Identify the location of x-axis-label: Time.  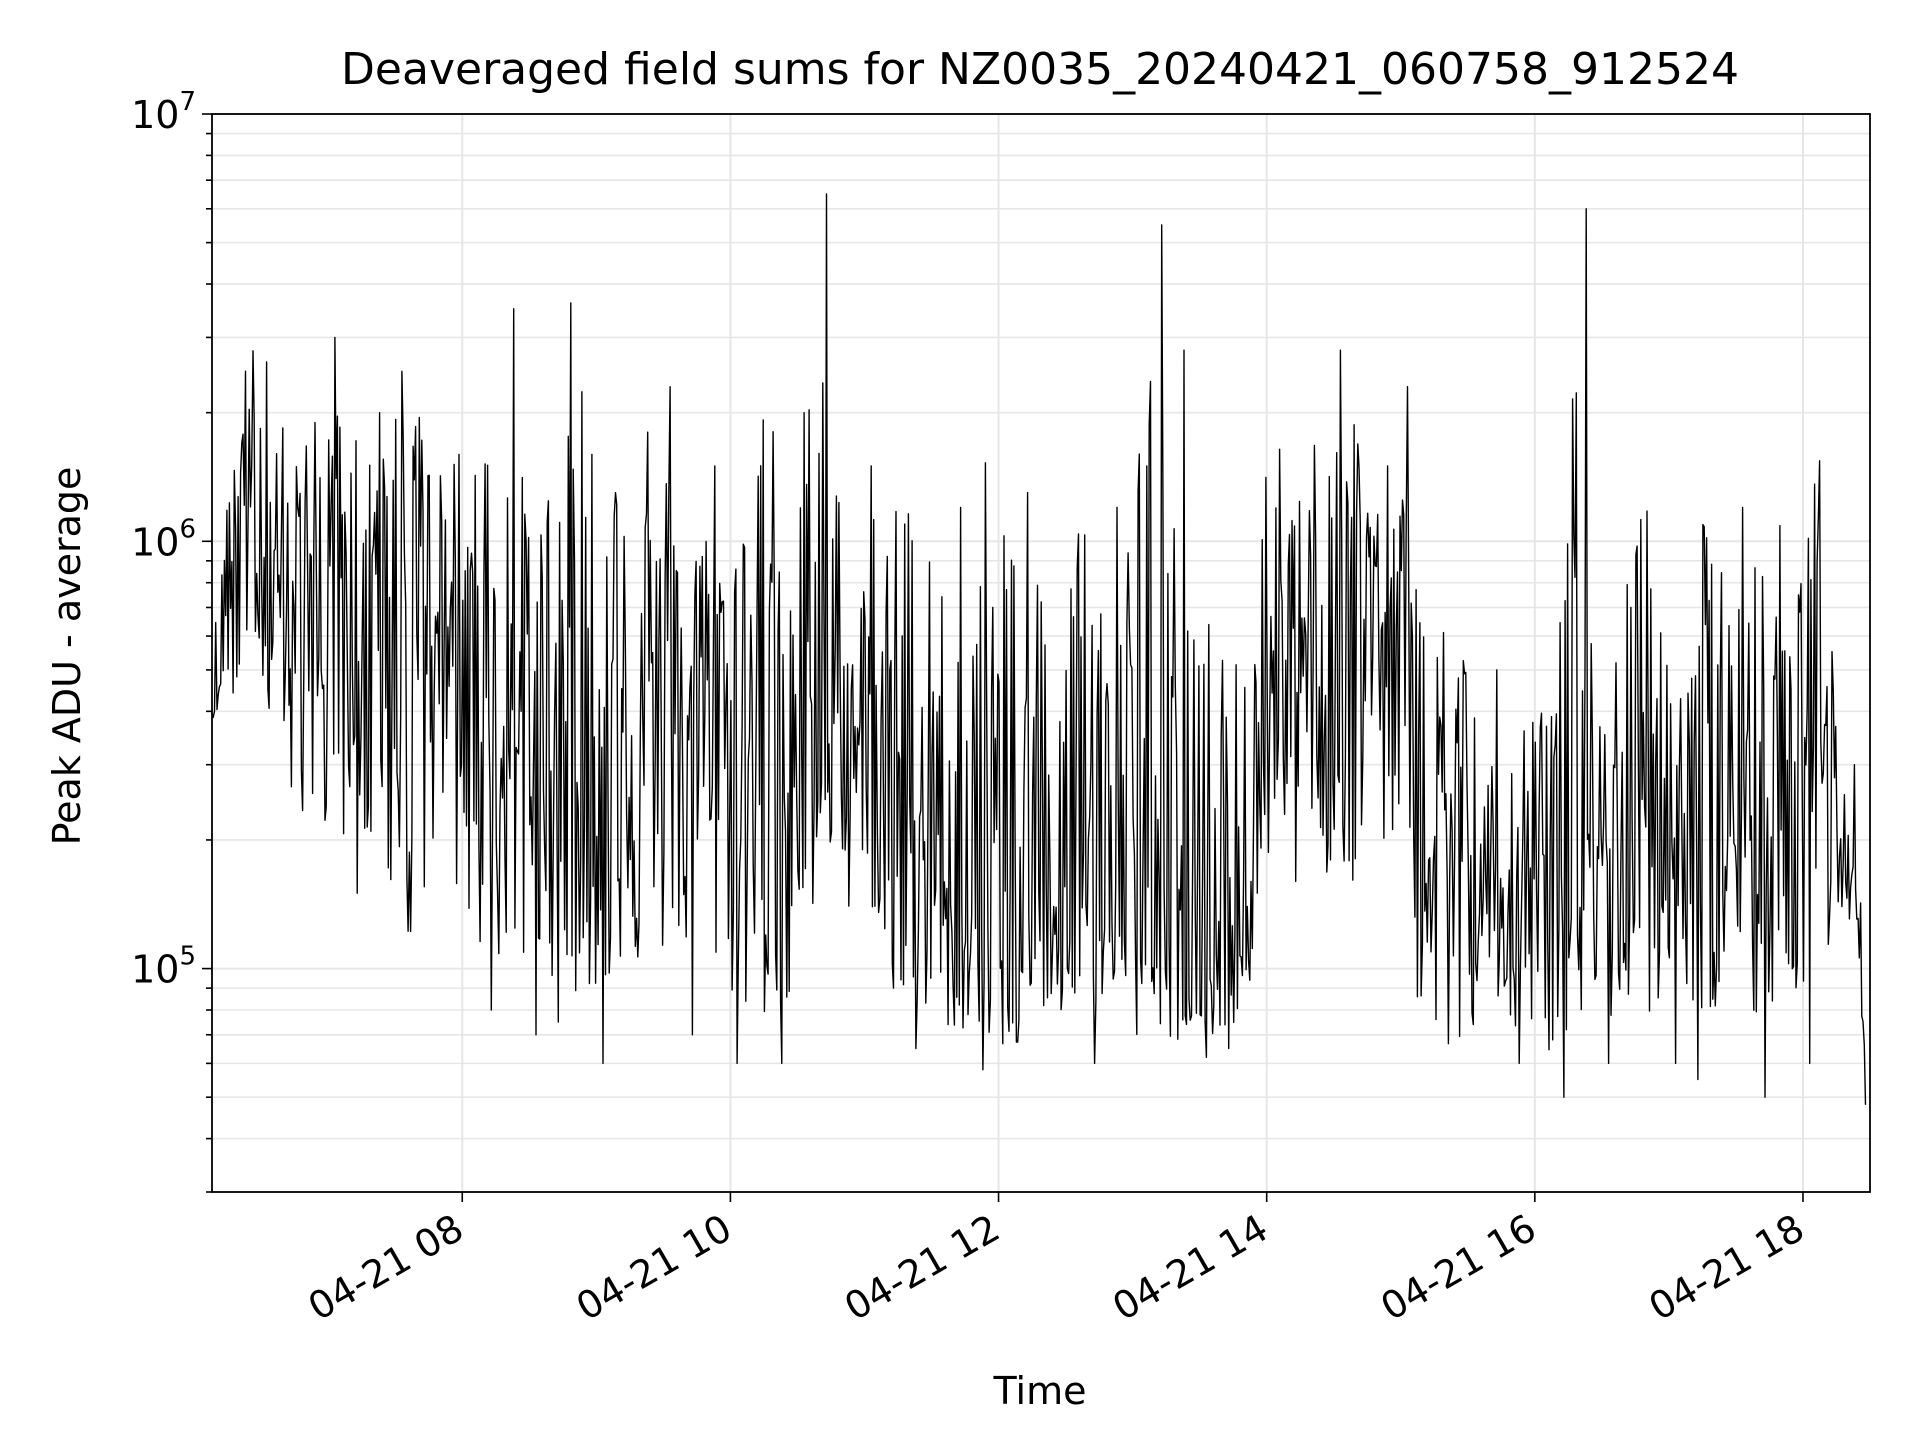
(1040, 1391).